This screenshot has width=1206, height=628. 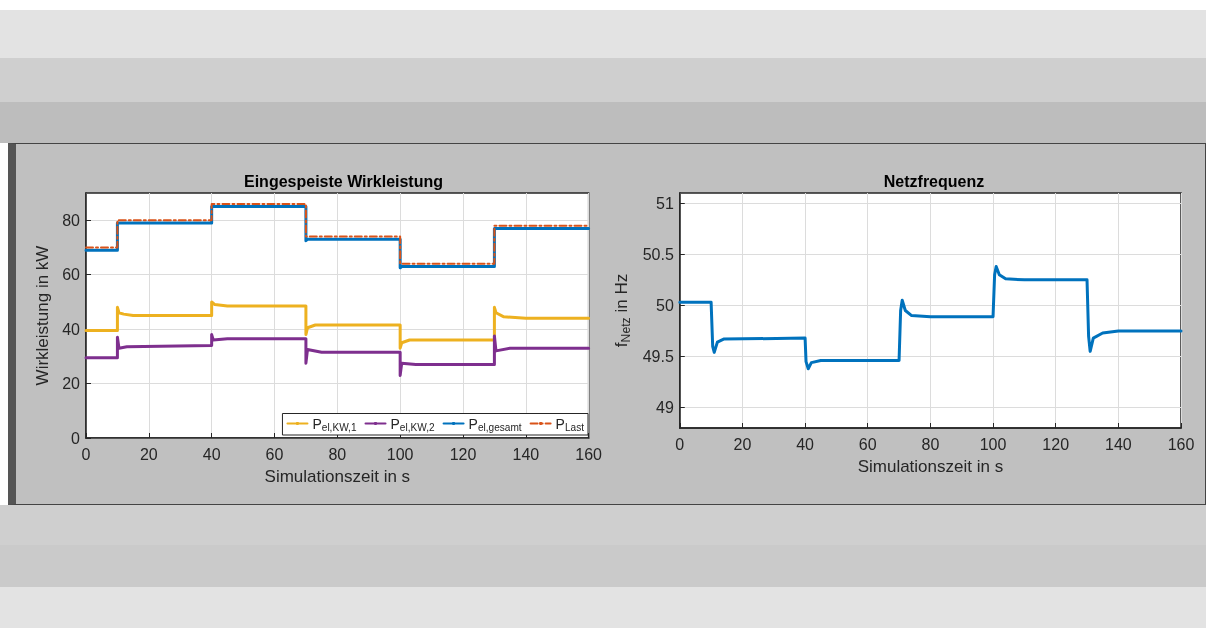 I want to click on y-tick-label: 51, so click(x=664, y=203).